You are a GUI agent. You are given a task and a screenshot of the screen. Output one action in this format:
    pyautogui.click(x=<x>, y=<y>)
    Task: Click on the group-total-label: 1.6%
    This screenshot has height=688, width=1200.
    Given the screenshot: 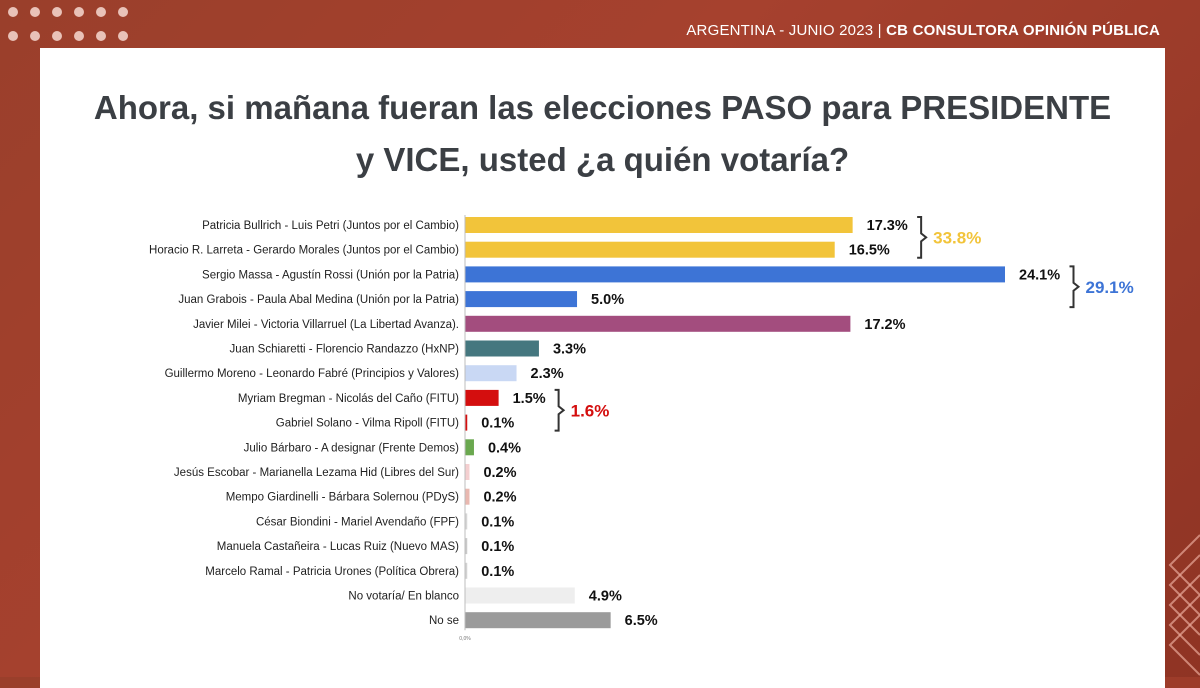 What is the action you would take?
    pyautogui.click(x=590, y=410)
    